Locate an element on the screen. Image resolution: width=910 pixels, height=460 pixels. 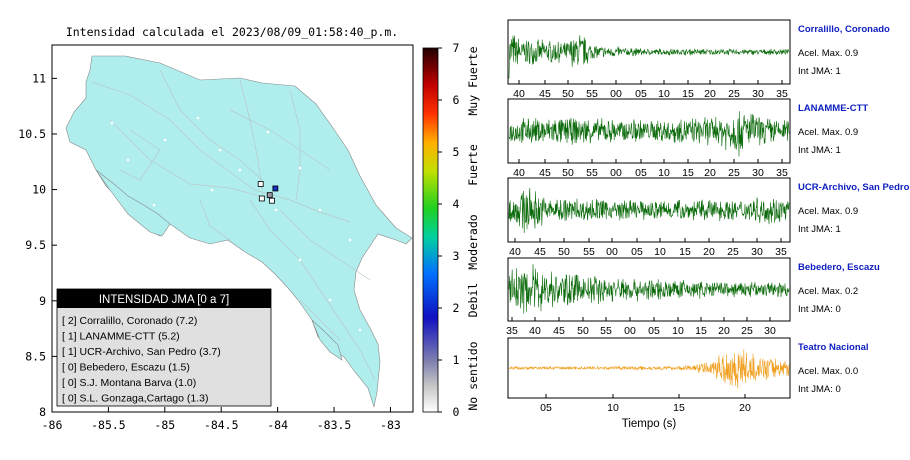
colorbar-label: Fuerte is located at coordinates (473, 165).